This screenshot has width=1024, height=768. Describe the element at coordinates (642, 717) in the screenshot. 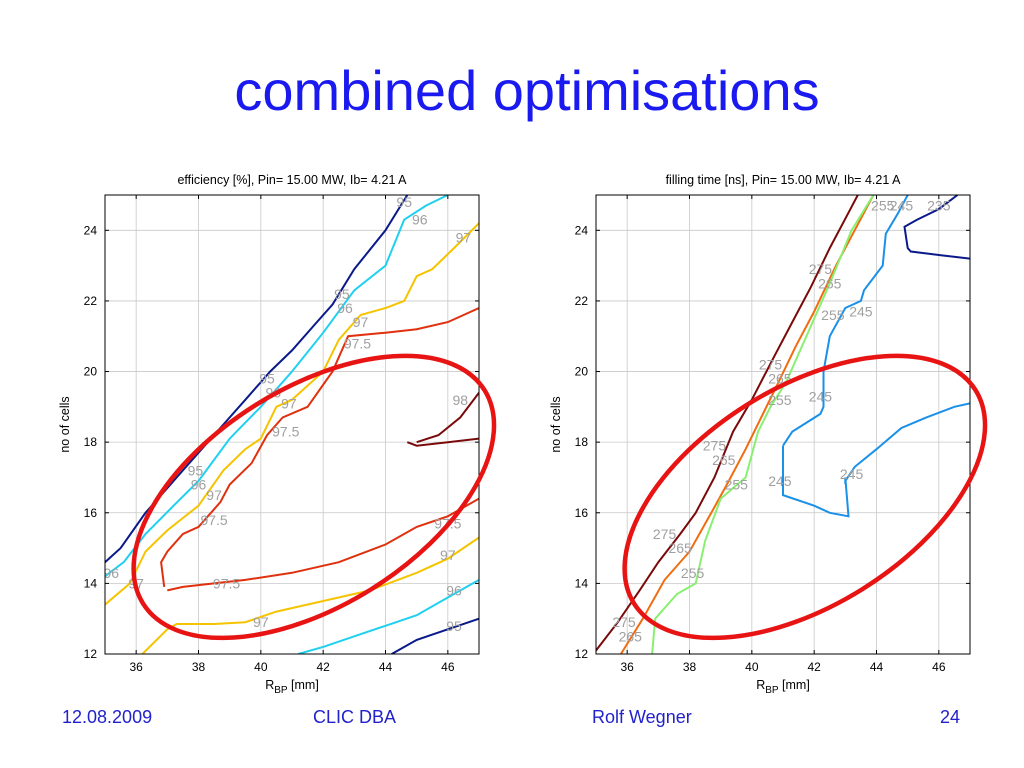

I see `footer-author: Rolf Wegner` at that location.